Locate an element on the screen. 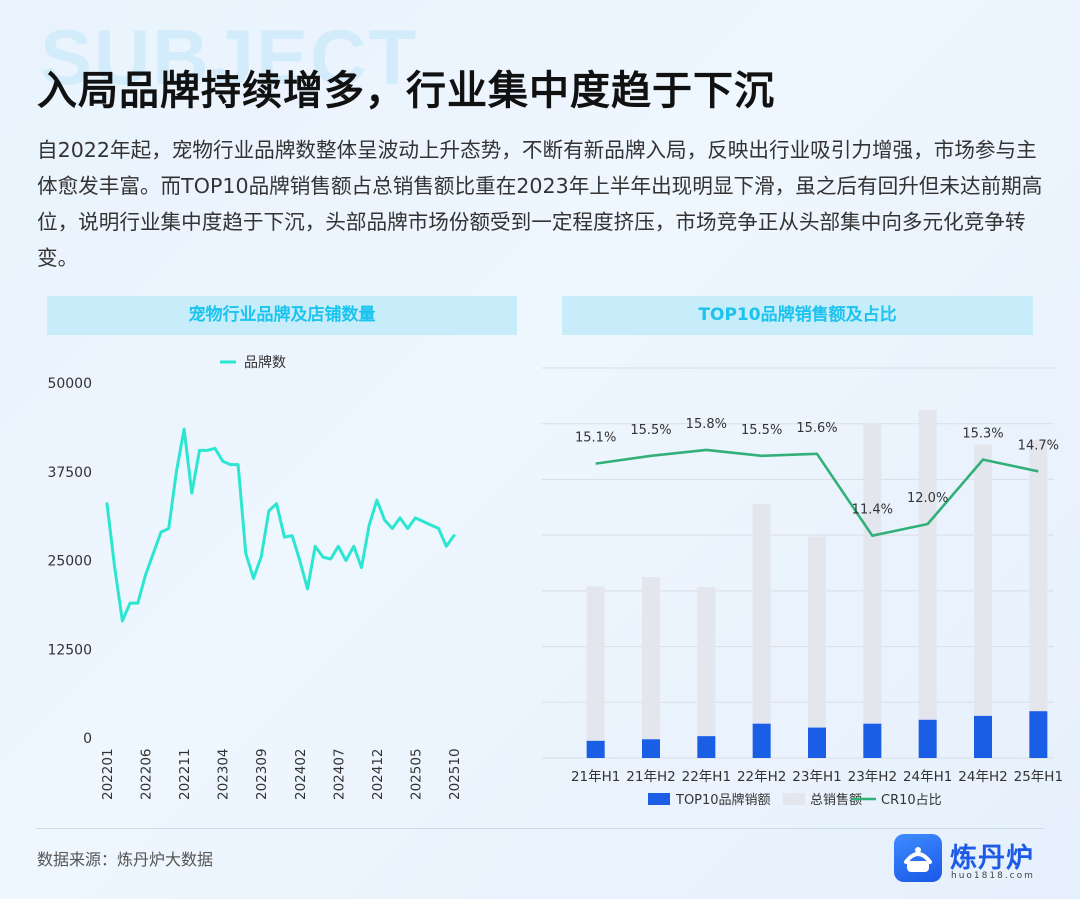 The height and width of the screenshot is (899, 1080). legend-swatch-top10 is located at coordinates (659, 799).